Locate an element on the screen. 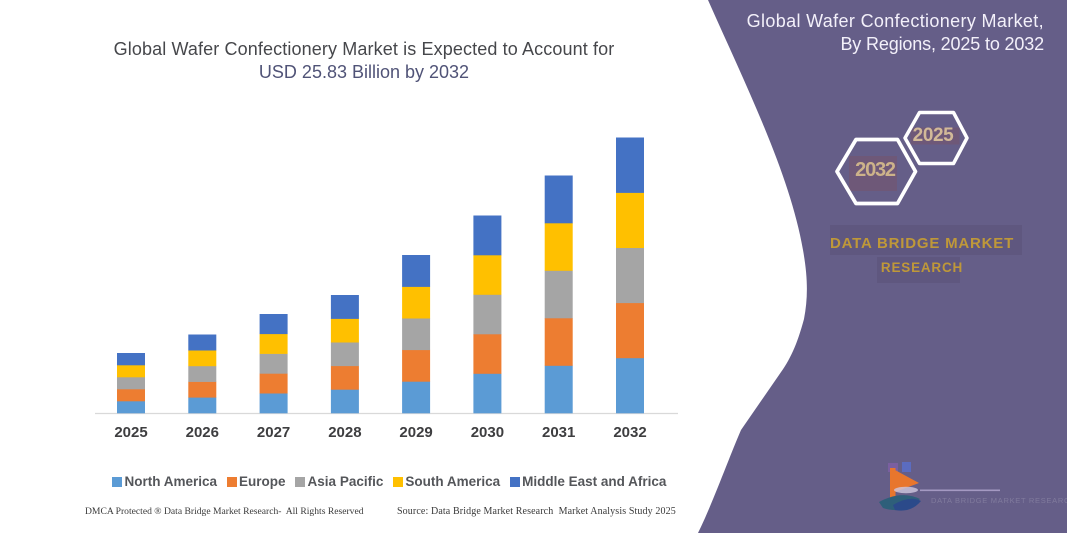 The height and width of the screenshot is (533, 1067). svg-text: DATA BRIDGE MARKET RESEARCH is located at coordinates (999, 500).